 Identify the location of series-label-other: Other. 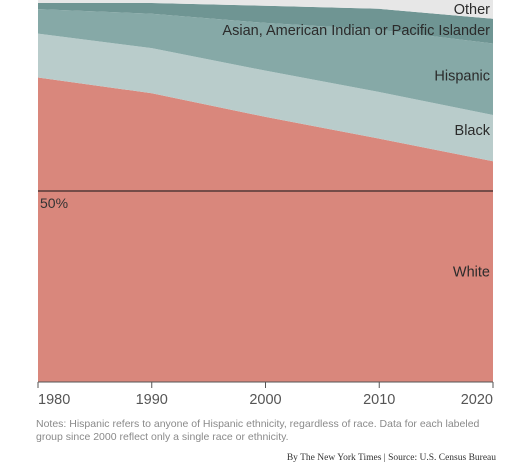
(472, 10).